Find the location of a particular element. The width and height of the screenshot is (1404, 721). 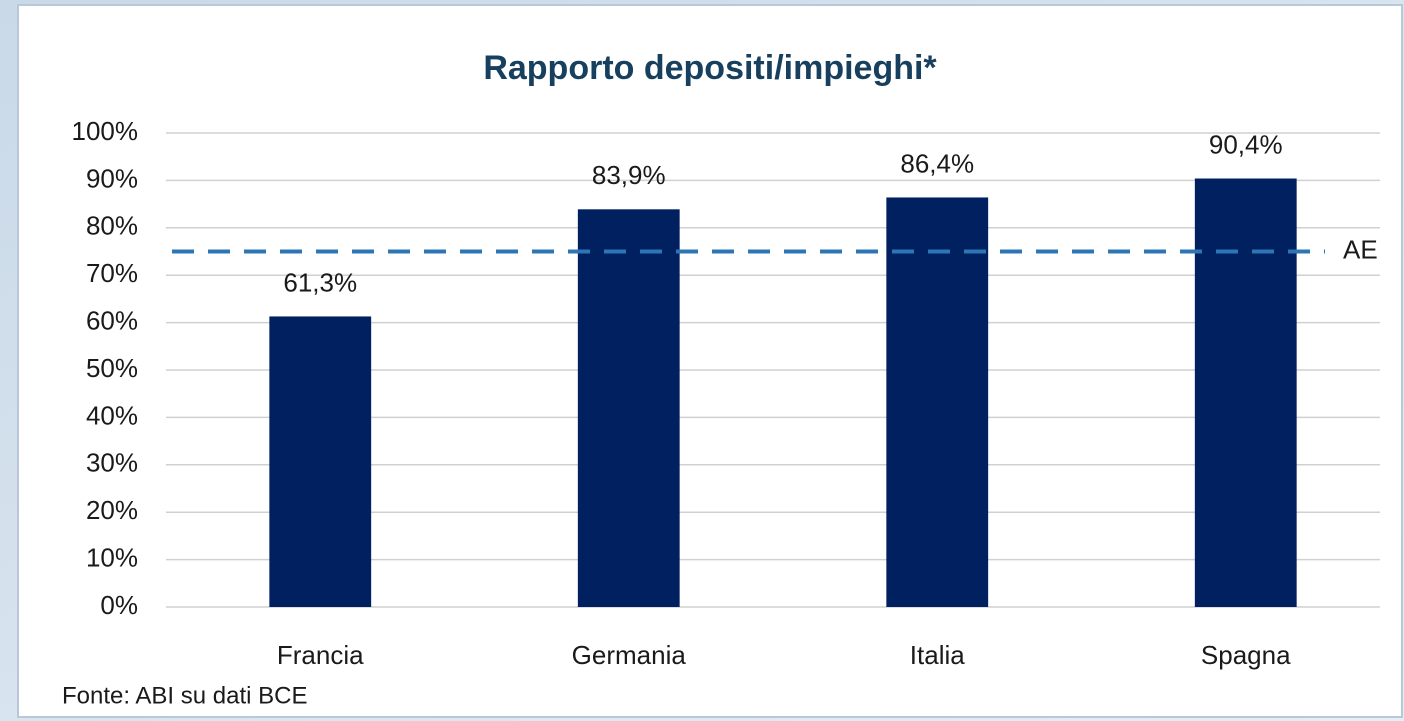

y-tick-label: 60% is located at coordinates (112, 320).